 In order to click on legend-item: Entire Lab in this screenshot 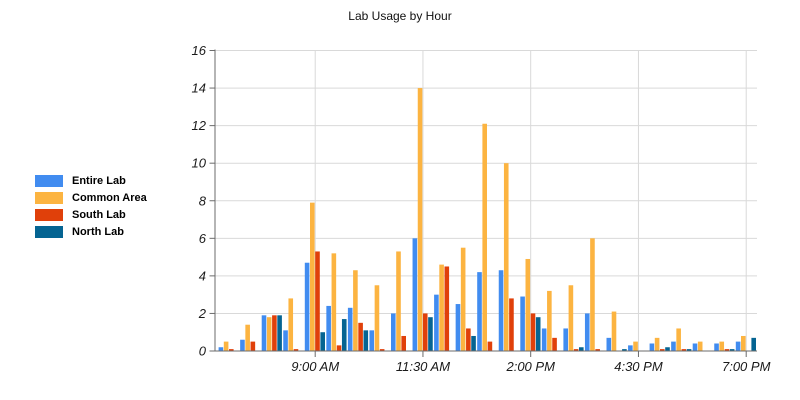, I will do `click(91, 180)`.